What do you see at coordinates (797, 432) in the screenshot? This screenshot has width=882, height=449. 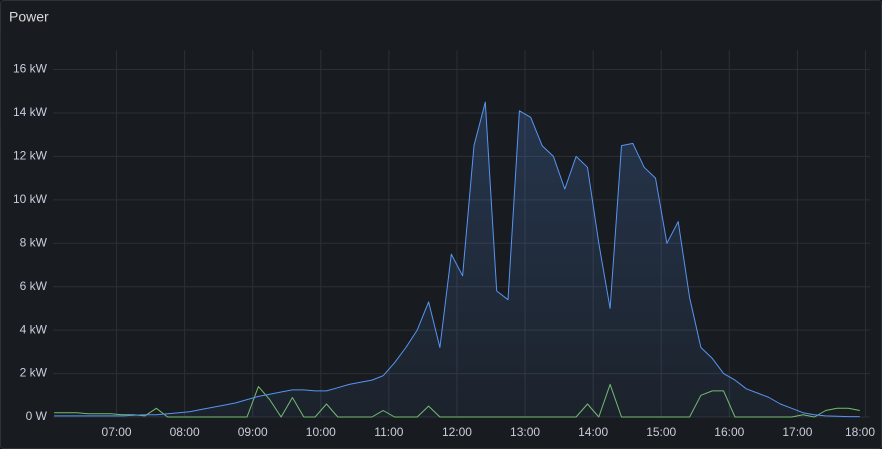 I see `x-tick-label: 17:00` at bounding box center [797, 432].